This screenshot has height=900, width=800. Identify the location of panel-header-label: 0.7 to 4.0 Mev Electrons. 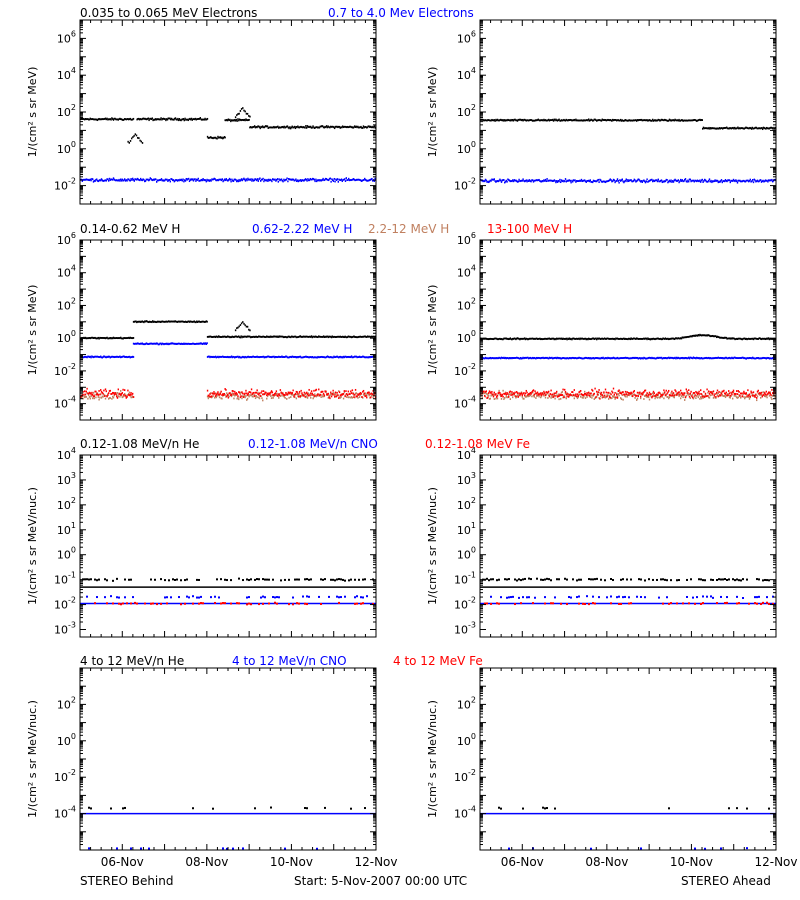
(401, 13).